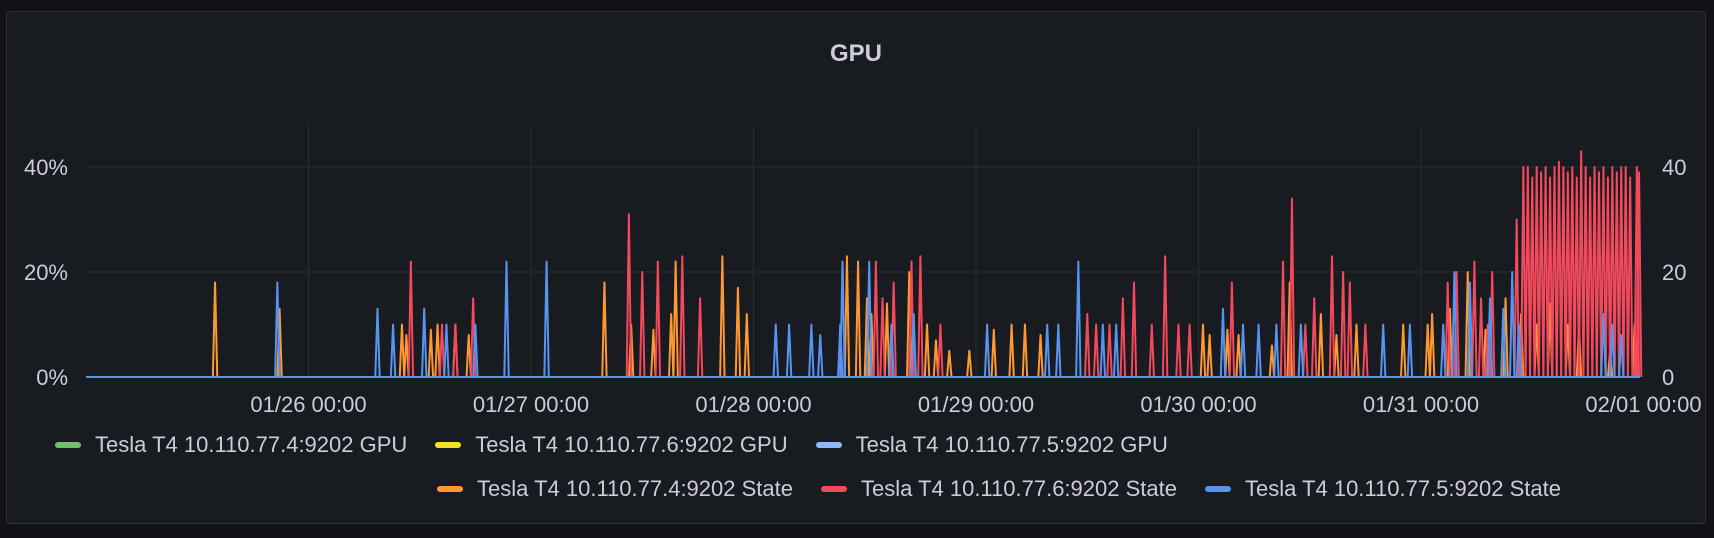  I want to click on y-right-tick-label: 40, so click(1674, 167).